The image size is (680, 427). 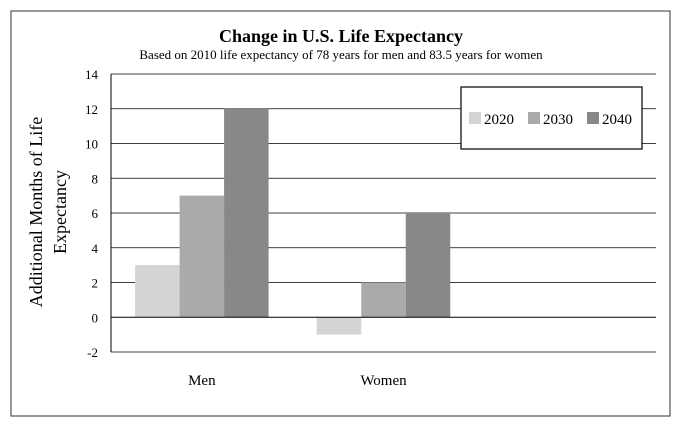 What do you see at coordinates (95, 213) in the screenshot?
I see `y-tick-label: 6` at bounding box center [95, 213].